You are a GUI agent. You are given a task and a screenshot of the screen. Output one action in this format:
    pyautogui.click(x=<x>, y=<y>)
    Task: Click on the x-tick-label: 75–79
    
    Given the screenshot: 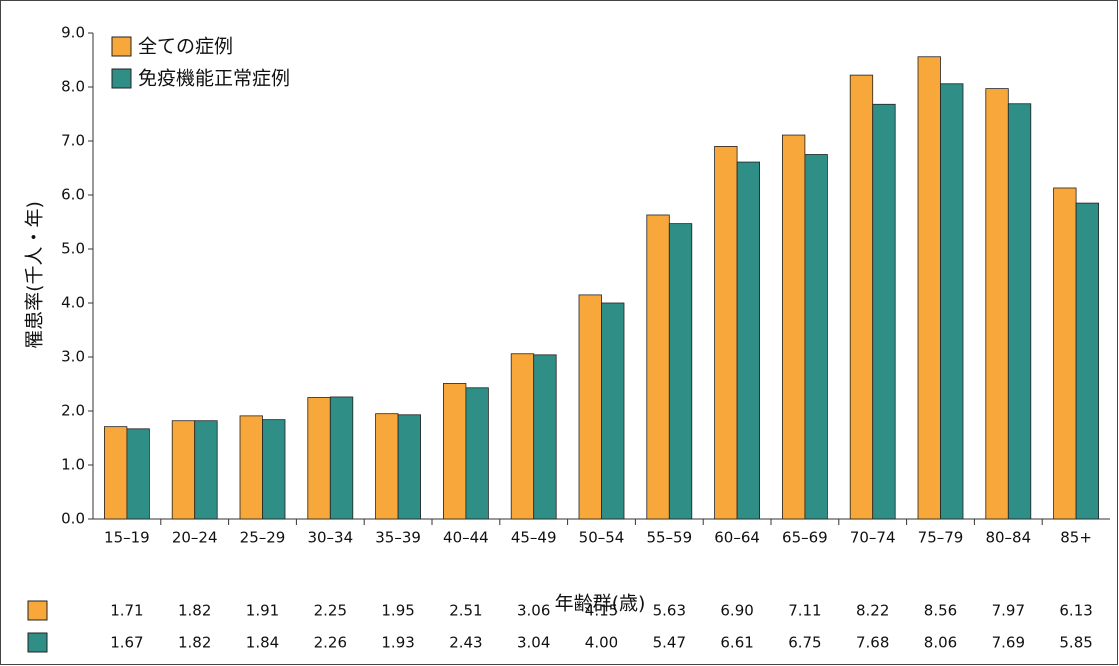 What is the action you would take?
    pyautogui.click(x=941, y=538)
    